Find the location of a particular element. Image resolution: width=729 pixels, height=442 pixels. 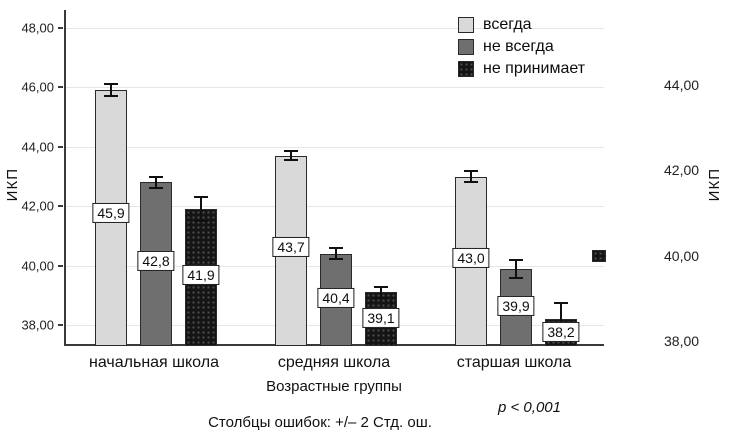

p-value-annotation: p < 0,001 is located at coordinates (529, 407).